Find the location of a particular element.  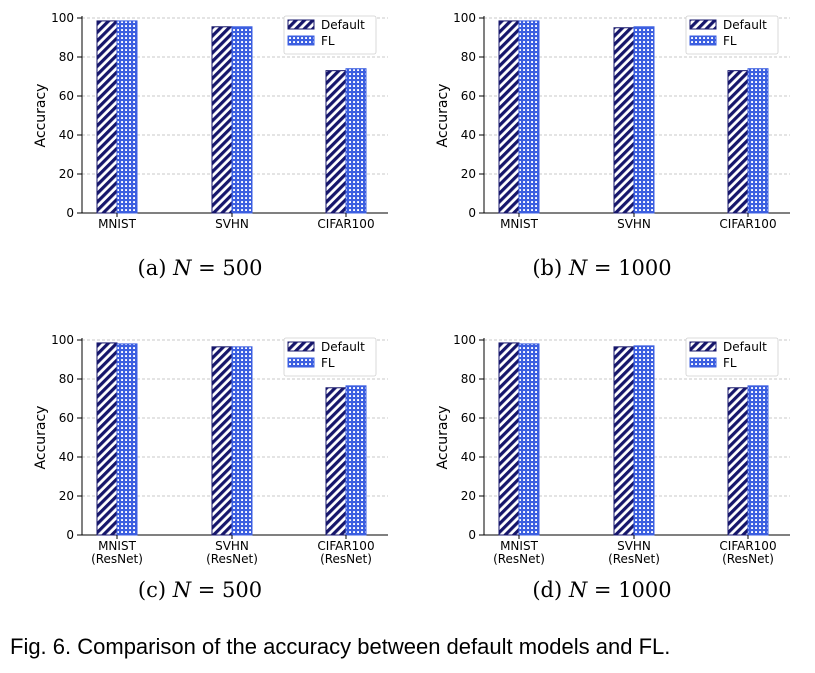

caption-prefix: (a) is located at coordinates (155, 268).